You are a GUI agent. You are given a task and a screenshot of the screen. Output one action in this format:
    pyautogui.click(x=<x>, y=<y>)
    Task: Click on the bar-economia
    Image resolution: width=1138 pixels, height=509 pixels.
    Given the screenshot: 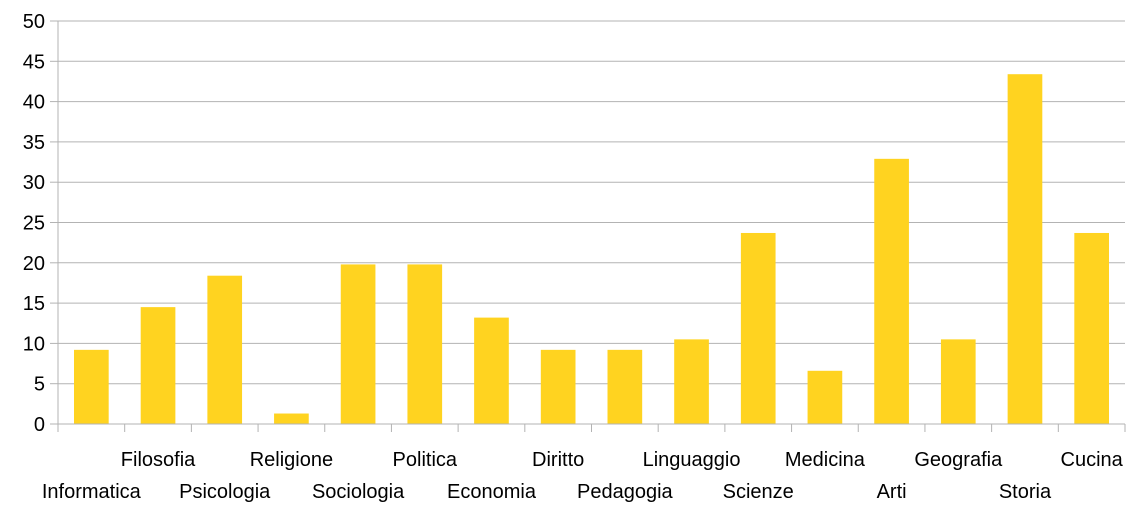 What is the action you would take?
    pyautogui.click(x=491, y=370)
    